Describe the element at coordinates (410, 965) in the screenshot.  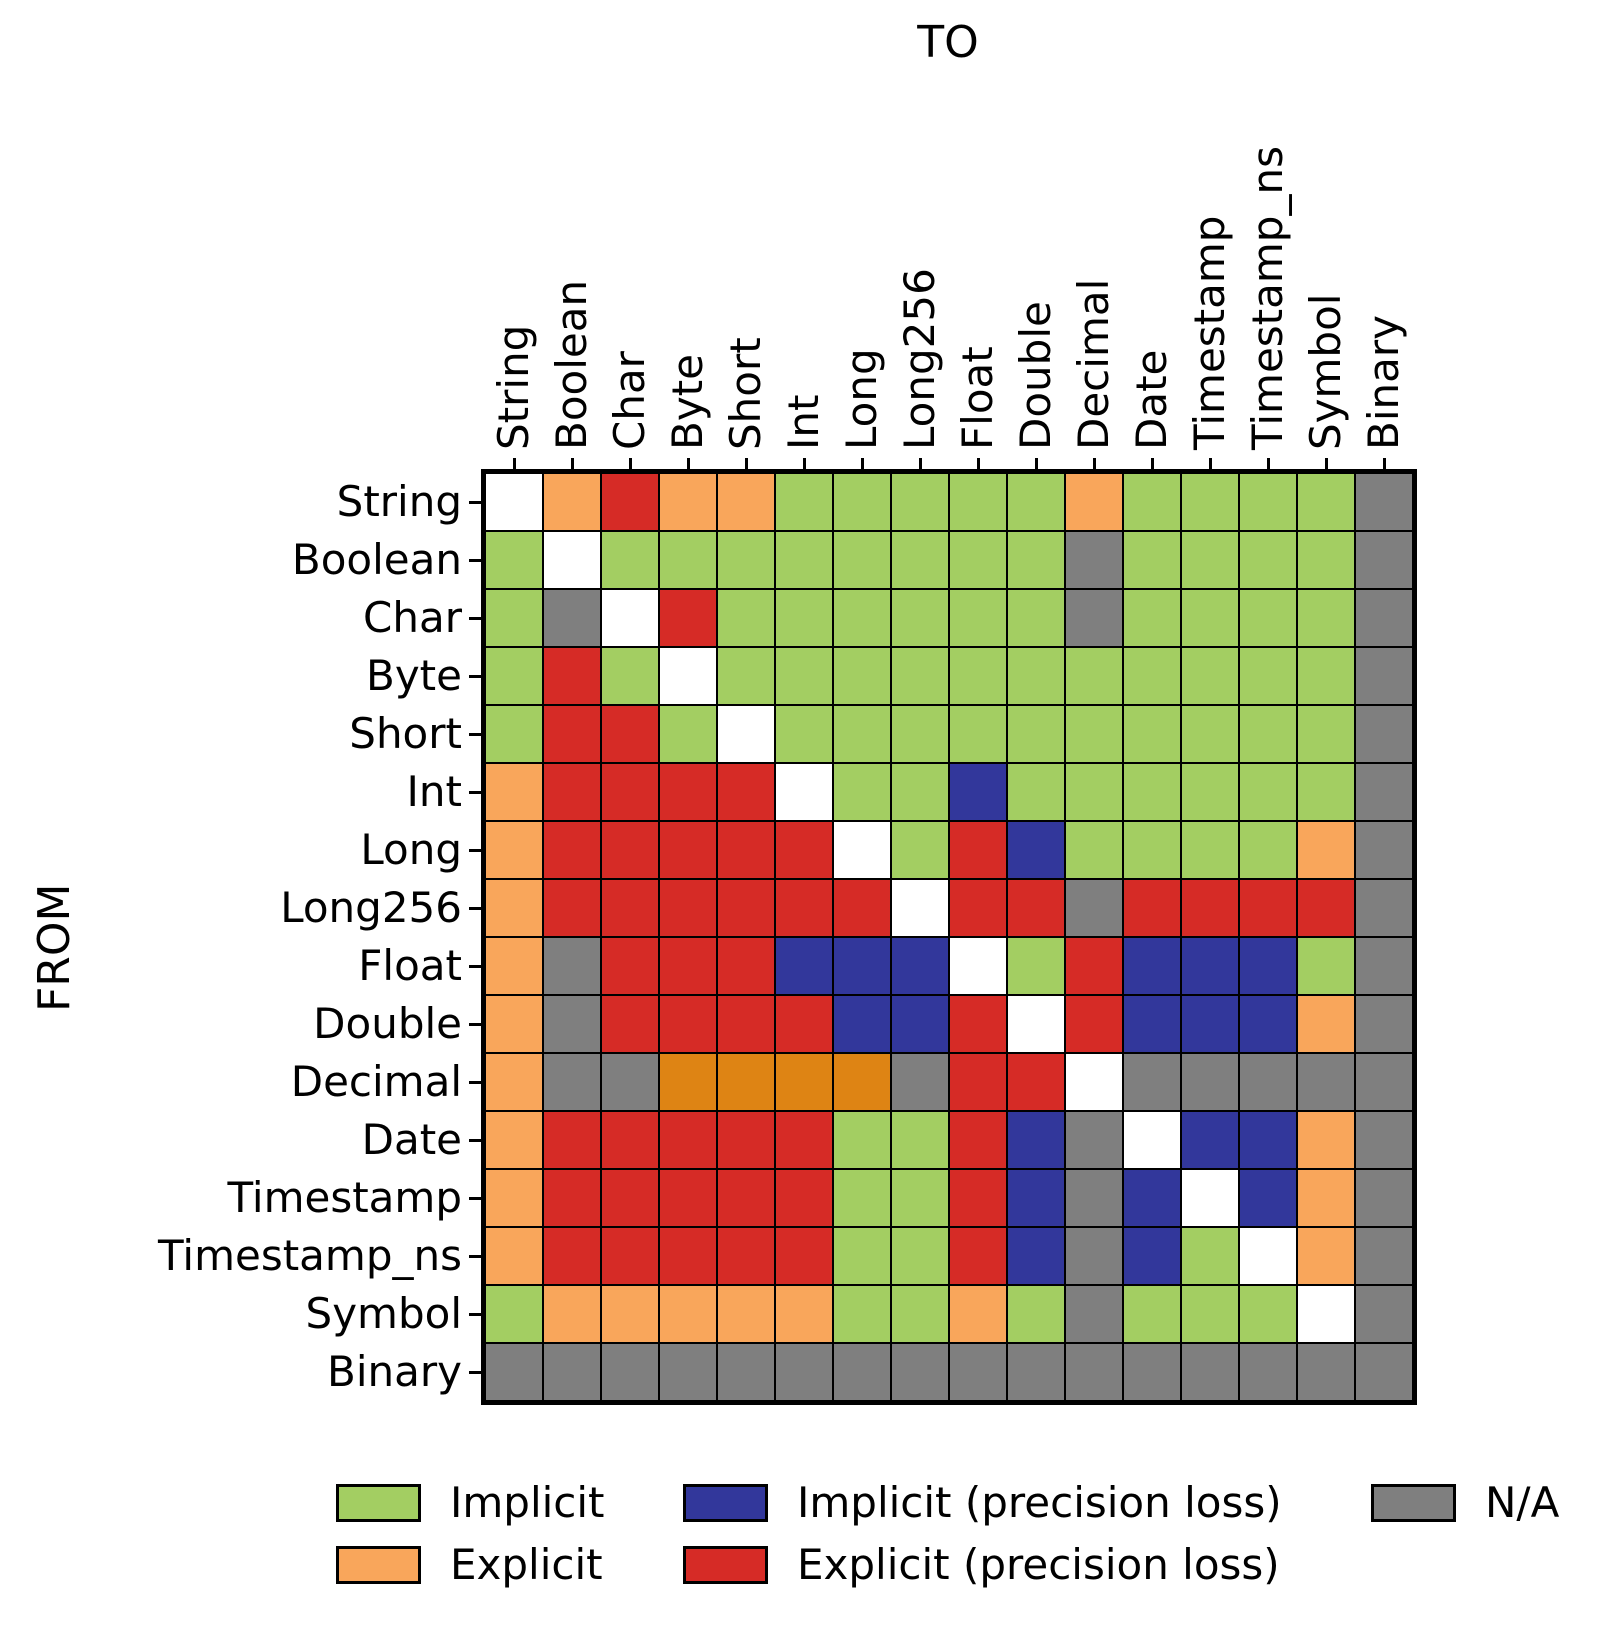
I see `row-label-float: Float` at that location.